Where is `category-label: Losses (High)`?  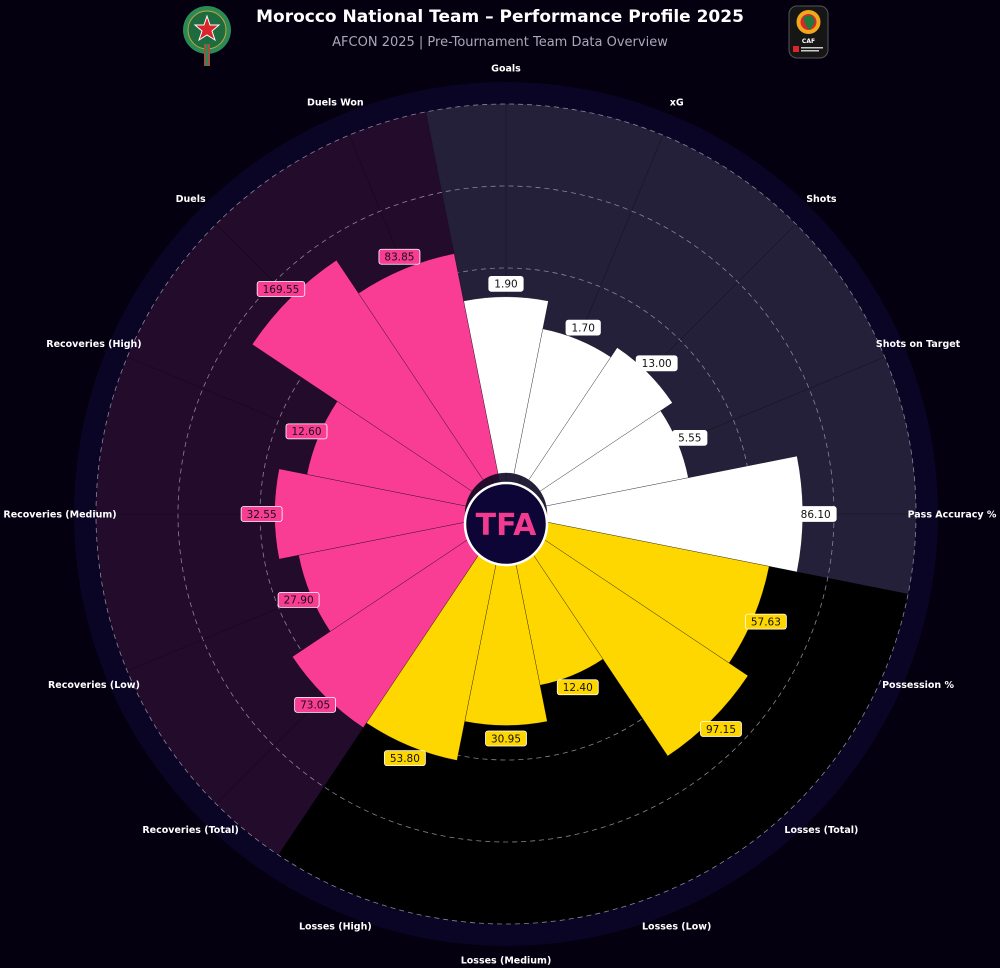
category-label: Losses (High) is located at coordinates (335, 927).